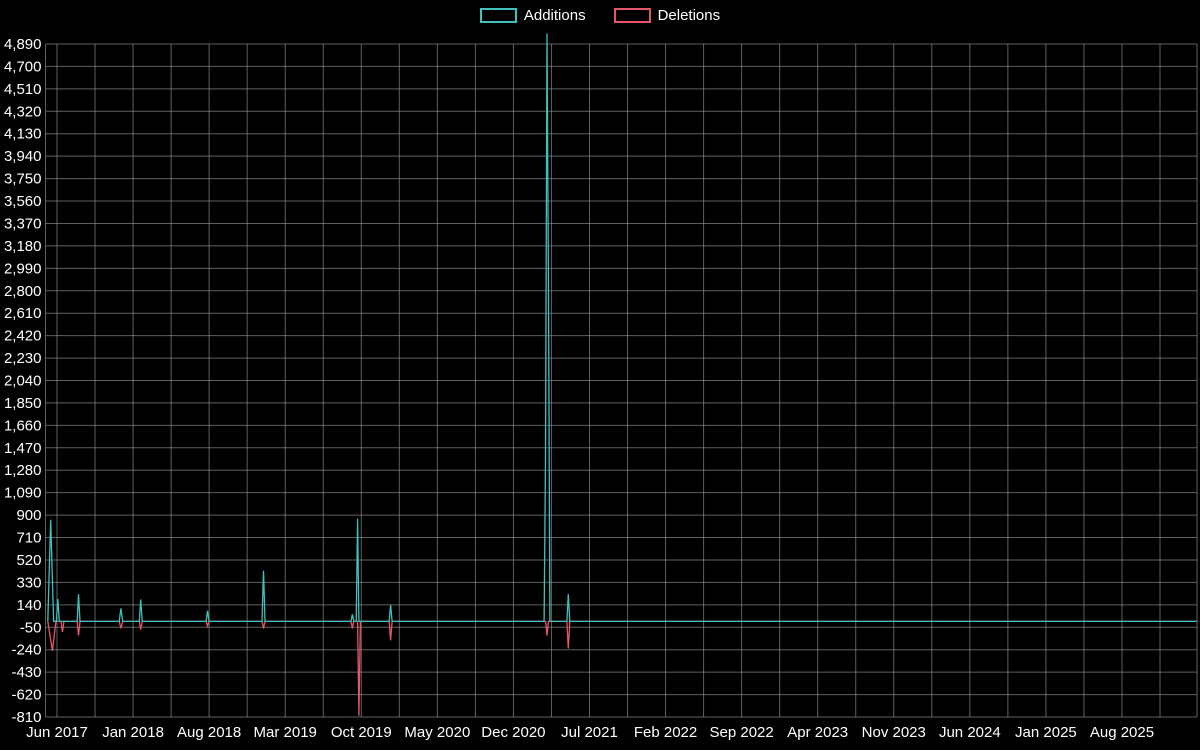 The image size is (1200, 750). I want to click on series-line-deletions, so click(622, 668).